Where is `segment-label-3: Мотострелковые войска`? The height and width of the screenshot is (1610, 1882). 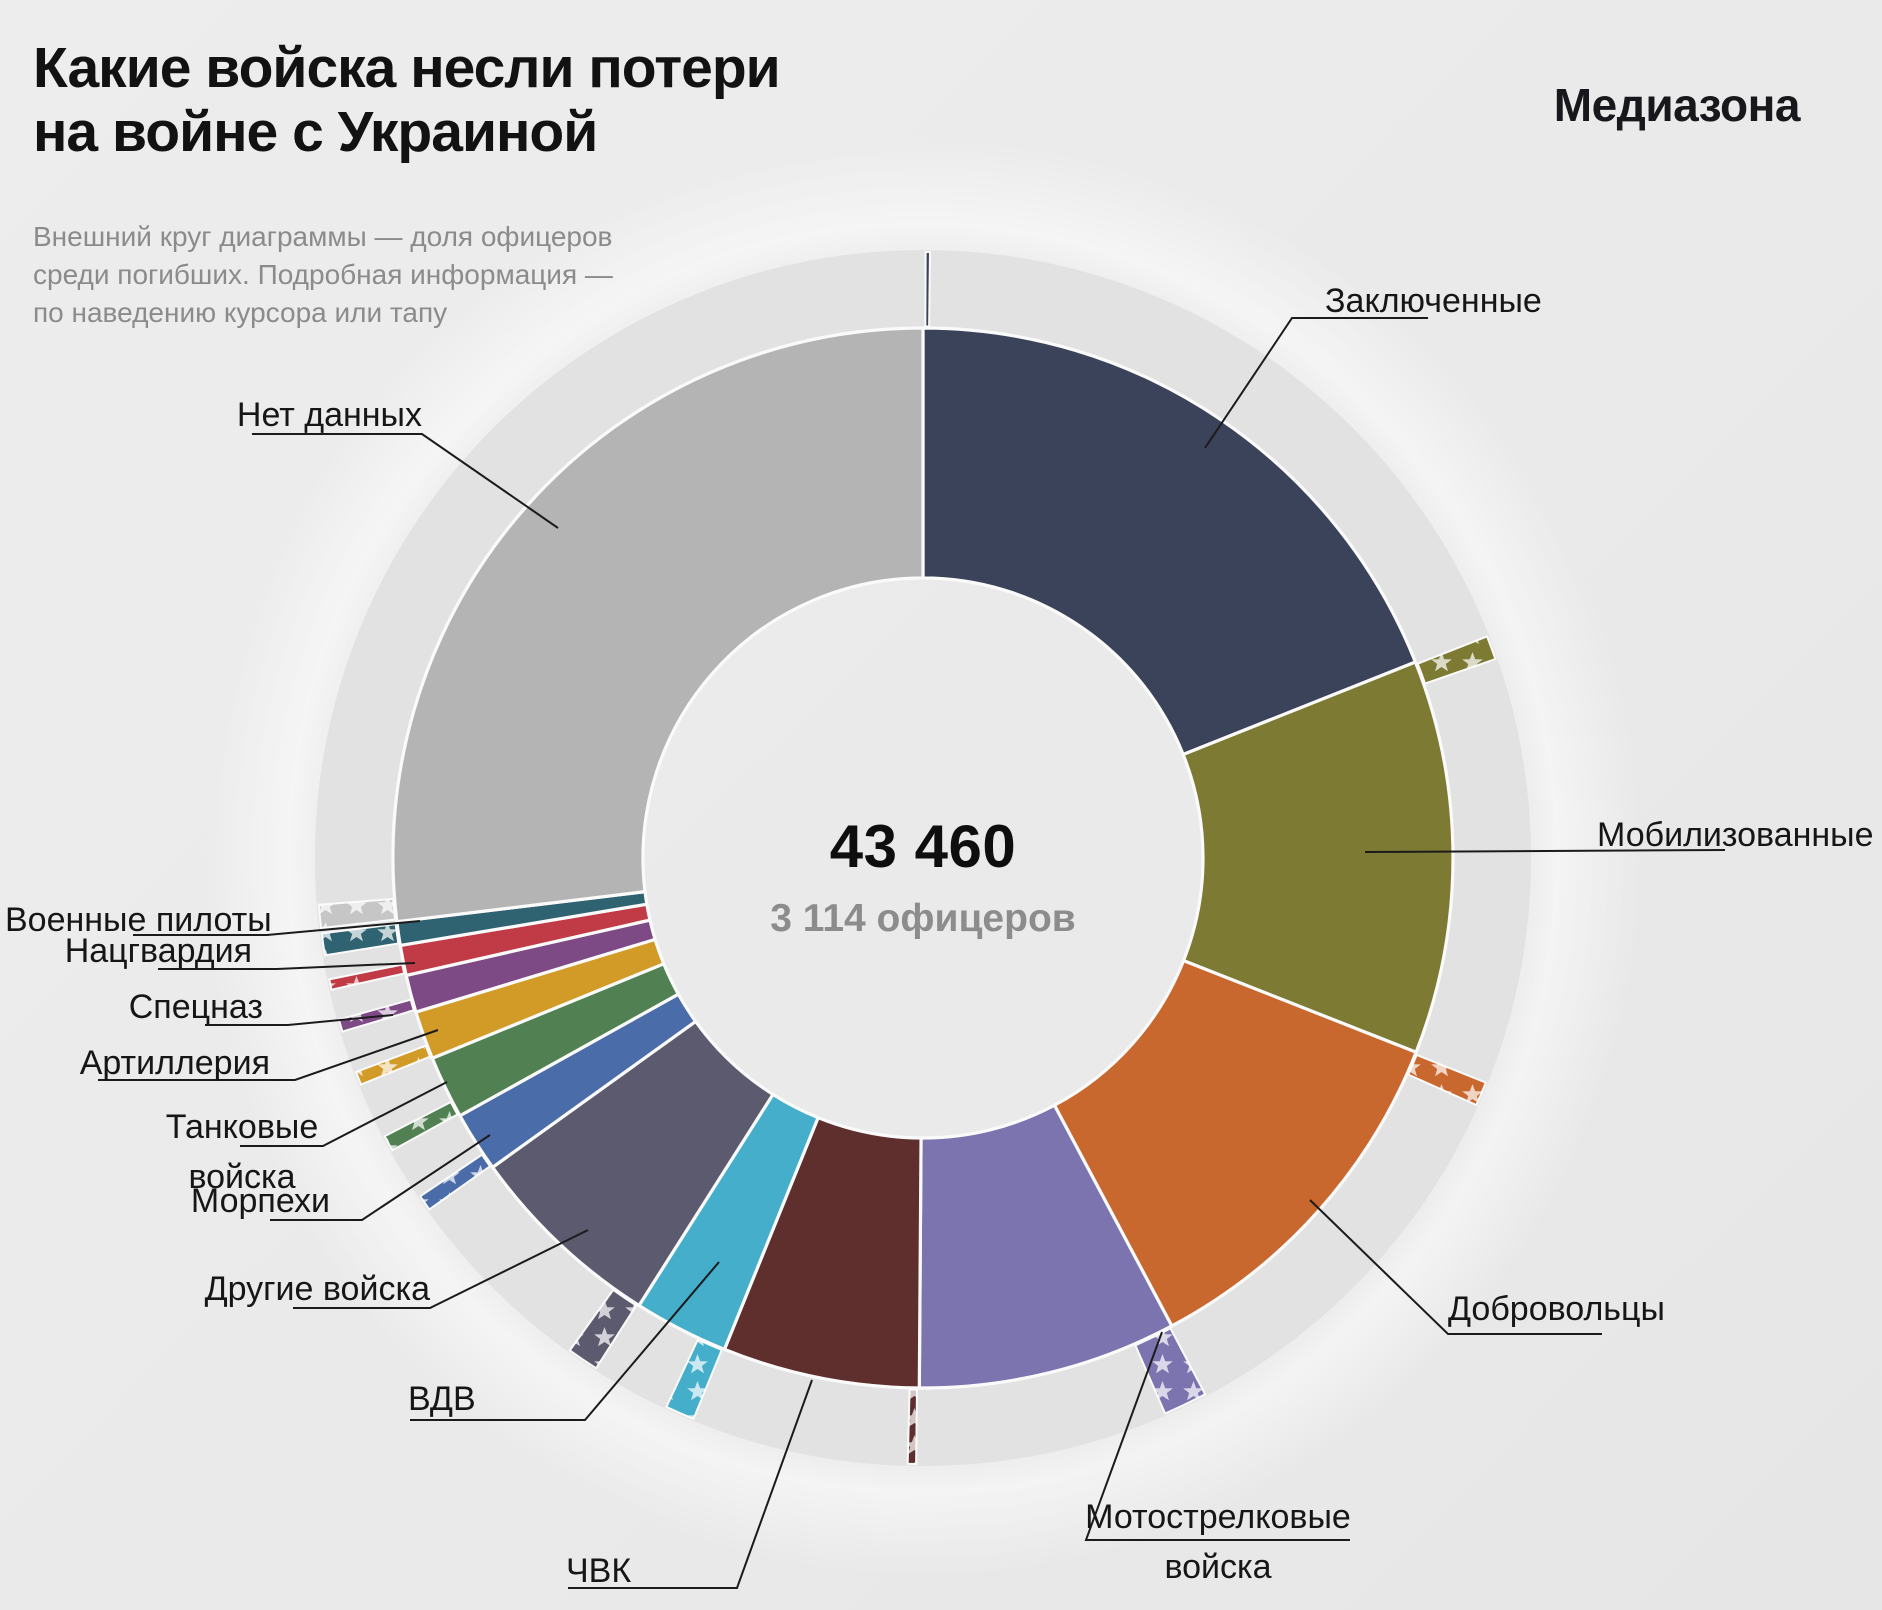
segment-label-3: Мотострелковые войска is located at coordinates (1218, 1542).